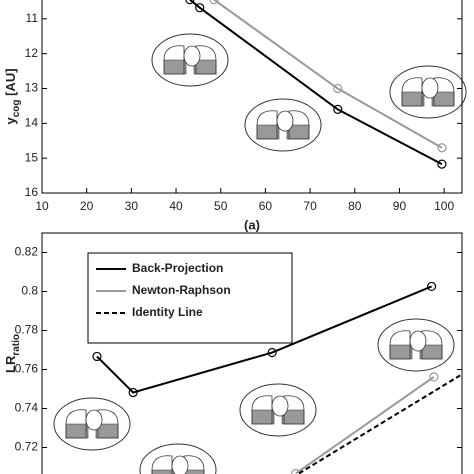 The width and height of the screenshot is (474, 474). What do you see at coordinates (42, 206) in the screenshot?
I see `x-tick-label: 10` at bounding box center [42, 206].